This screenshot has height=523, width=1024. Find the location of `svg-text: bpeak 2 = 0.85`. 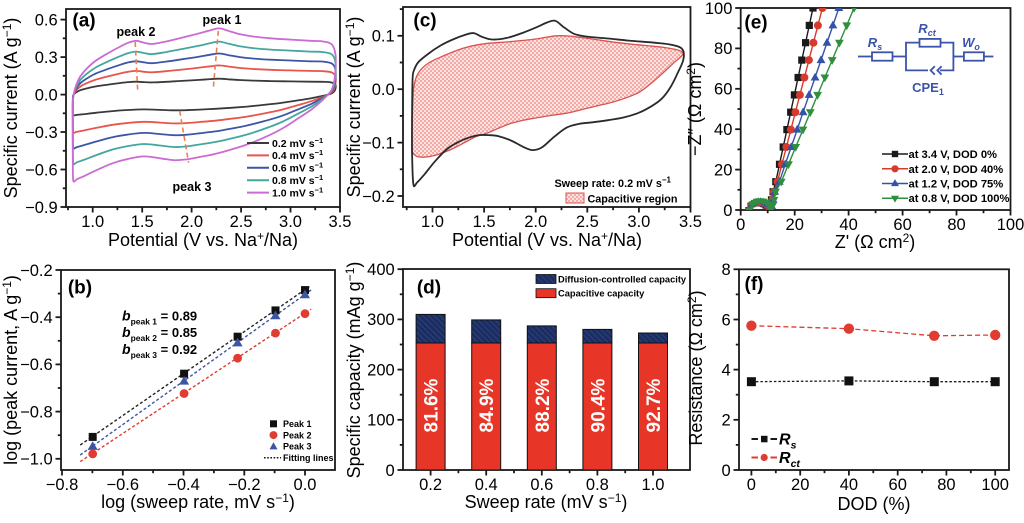

svg-text: bpeak 2 = 0.85 is located at coordinates (159, 333).